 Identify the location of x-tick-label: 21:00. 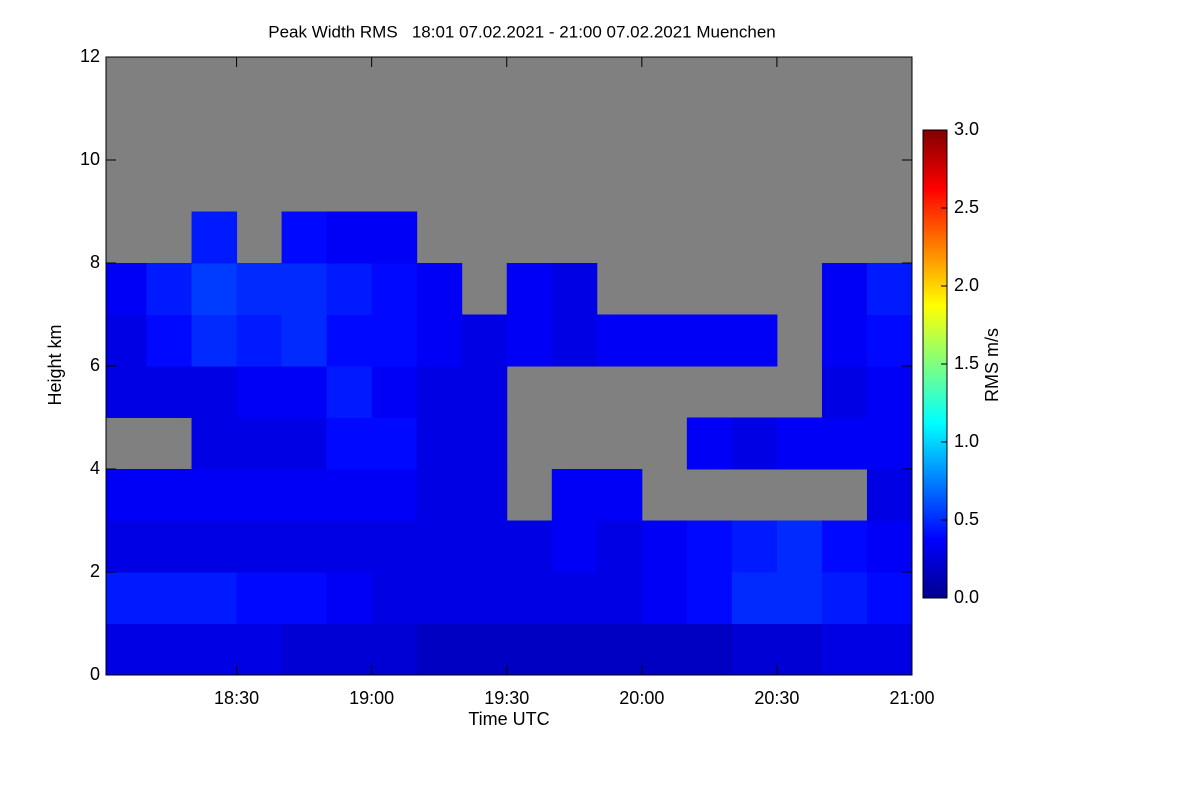
(911, 698).